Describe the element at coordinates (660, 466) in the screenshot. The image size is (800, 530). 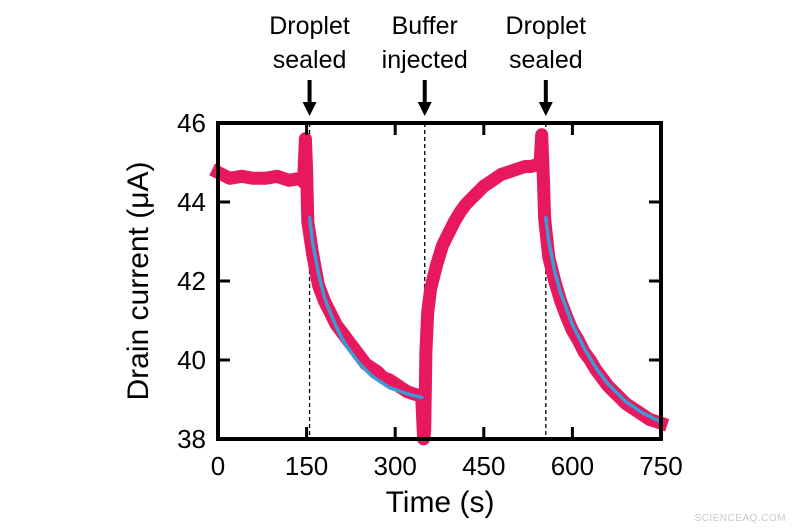
I see `x-tick-label: 750` at that location.